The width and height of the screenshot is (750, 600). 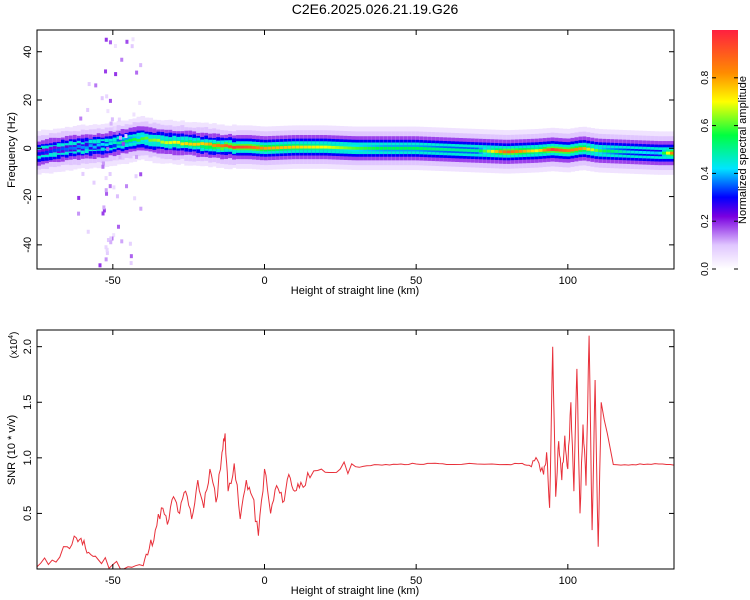 I want to click on spectrogram-y-label: Frequency (Hz), so click(x=12, y=150).